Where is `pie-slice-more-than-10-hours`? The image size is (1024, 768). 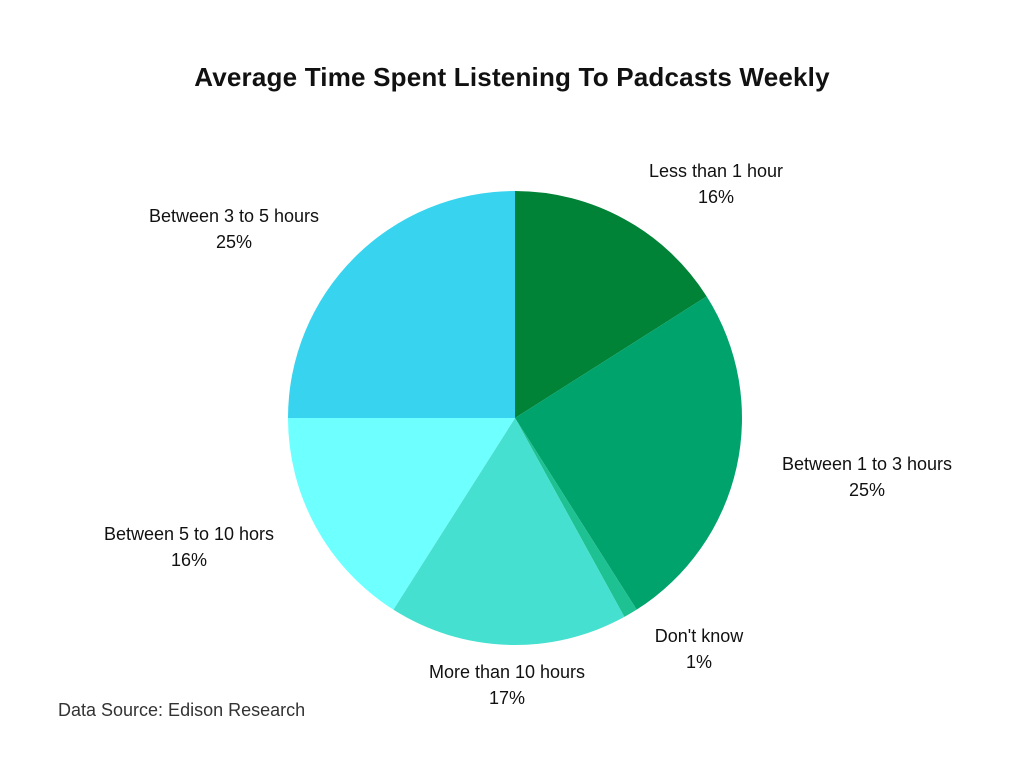
pie-slice-more-than-10-hours is located at coordinates (509, 531).